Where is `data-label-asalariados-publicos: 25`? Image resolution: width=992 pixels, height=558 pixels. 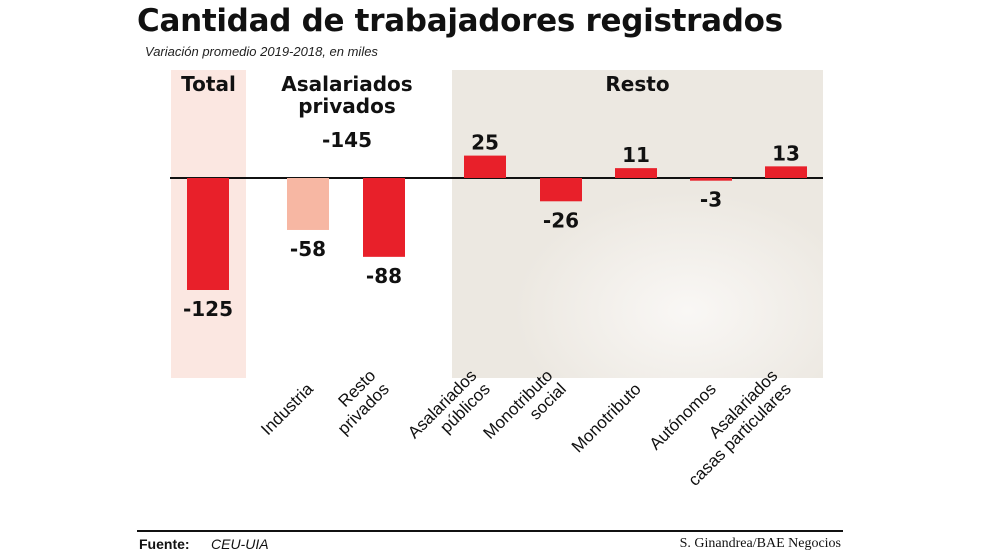
data-label-asalariados-publicos: 25 is located at coordinates (485, 143).